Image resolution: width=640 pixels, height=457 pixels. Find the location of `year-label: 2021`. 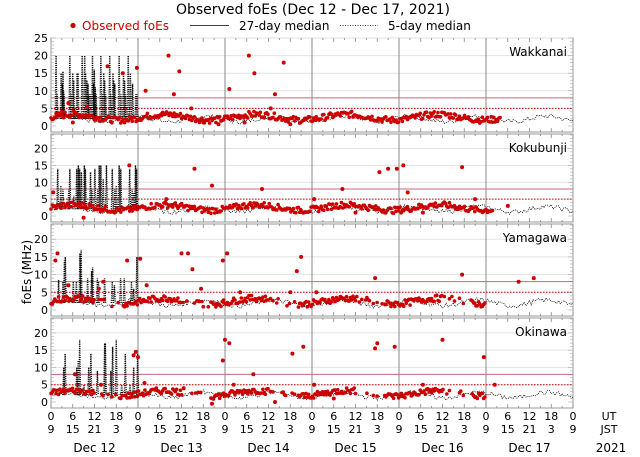

year-label: 2021 is located at coordinates (611, 448).